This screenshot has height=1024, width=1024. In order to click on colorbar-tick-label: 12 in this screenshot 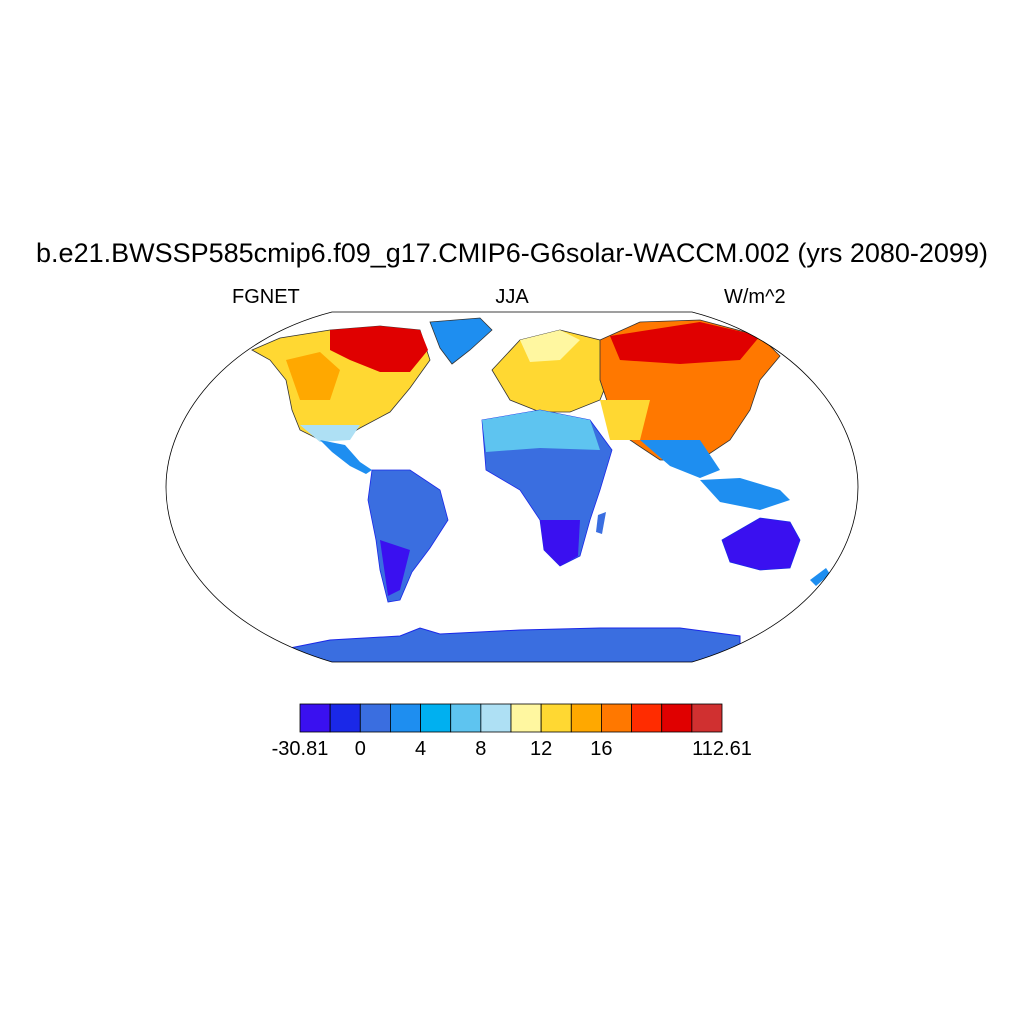, I will do `click(541, 749)`.